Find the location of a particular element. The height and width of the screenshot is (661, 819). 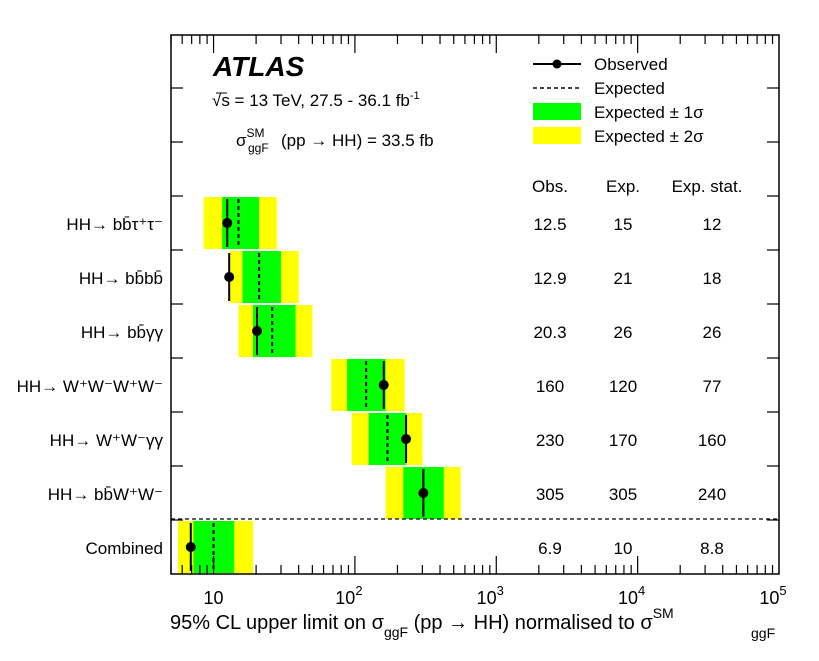

exp-stat-value: 160 is located at coordinates (712, 440).